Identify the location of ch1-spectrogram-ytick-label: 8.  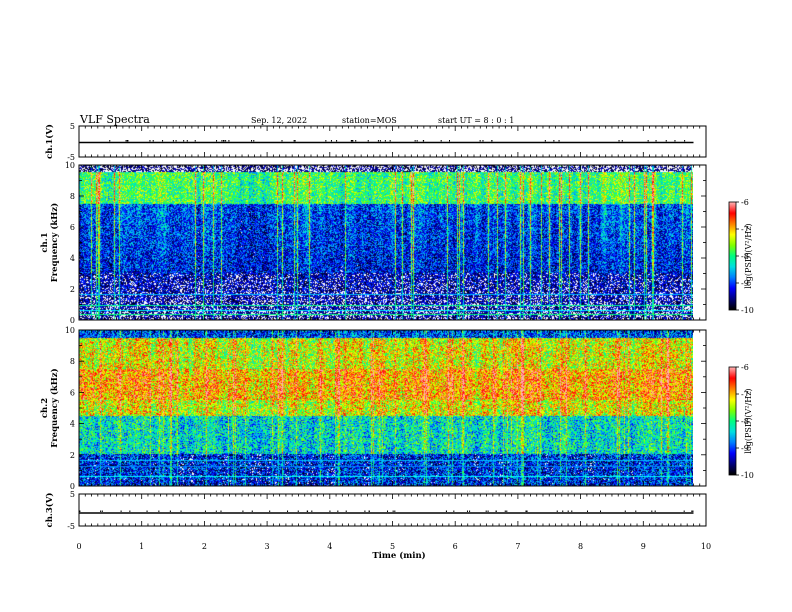
(72, 196).